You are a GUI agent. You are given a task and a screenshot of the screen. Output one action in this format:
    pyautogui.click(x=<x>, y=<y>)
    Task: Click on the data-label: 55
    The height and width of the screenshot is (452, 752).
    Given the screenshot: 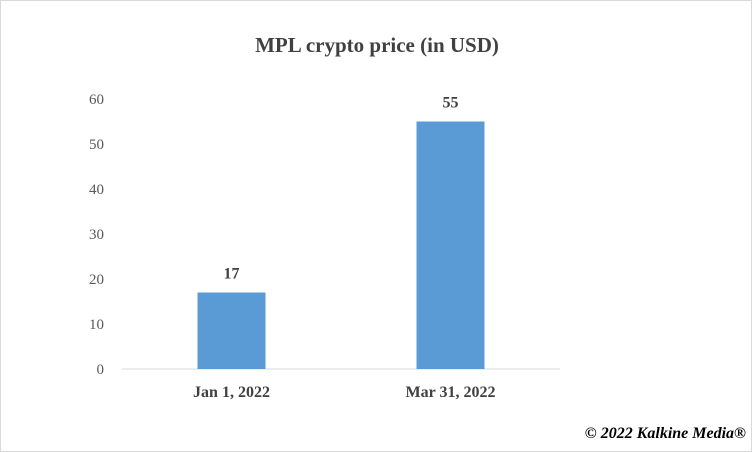 What is the action you would take?
    pyautogui.click(x=451, y=103)
    